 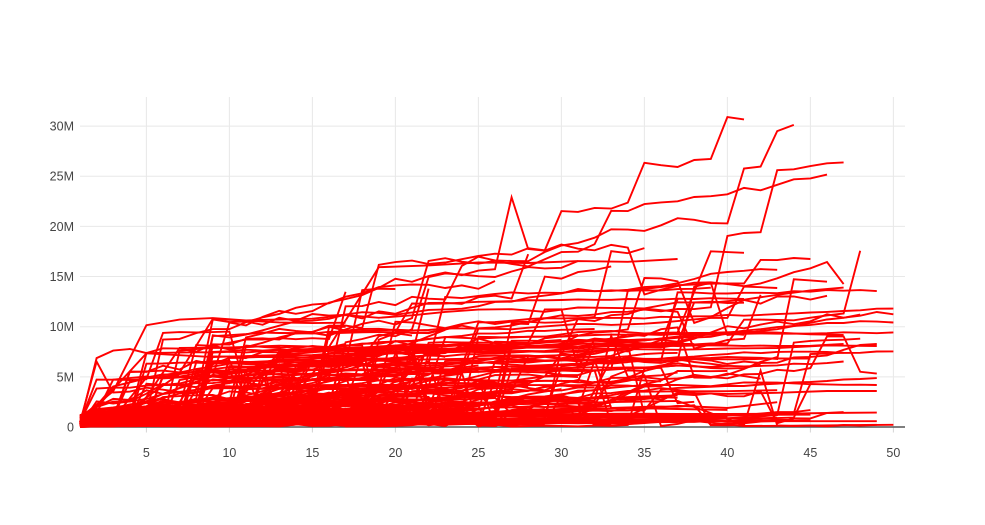 What do you see at coordinates (146, 453) in the screenshot?
I see `x-tick-label: 5` at bounding box center [146, 453].